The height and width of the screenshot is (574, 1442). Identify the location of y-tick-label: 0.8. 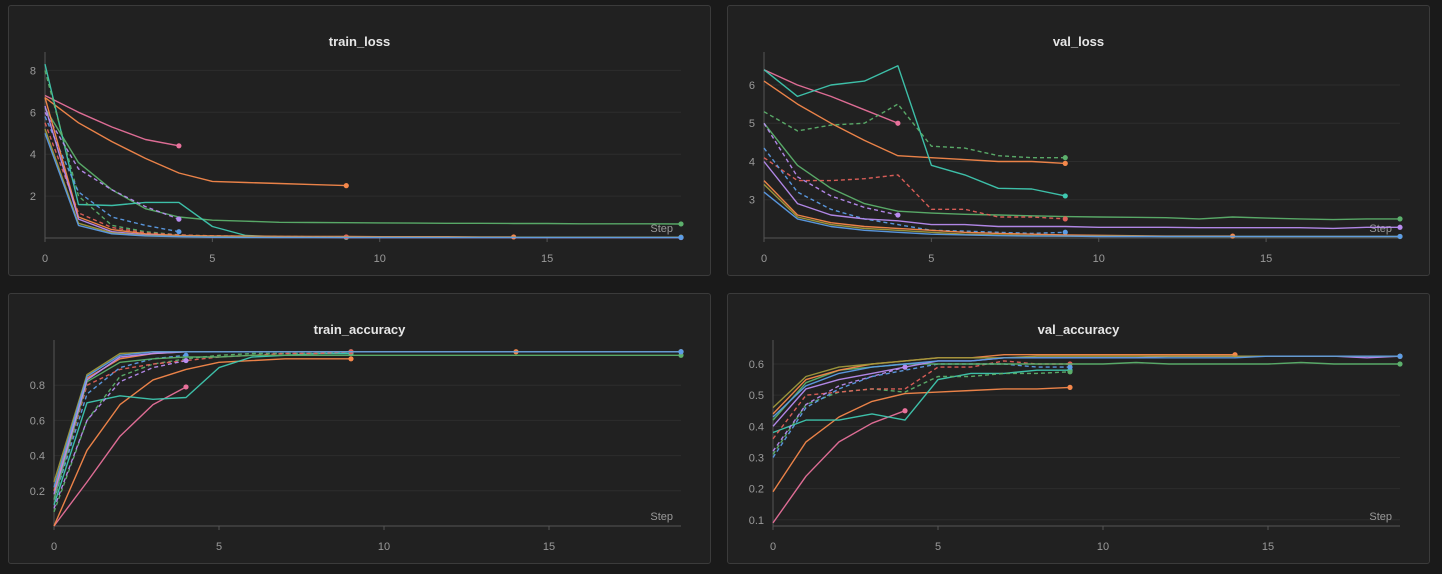
(37, 386).